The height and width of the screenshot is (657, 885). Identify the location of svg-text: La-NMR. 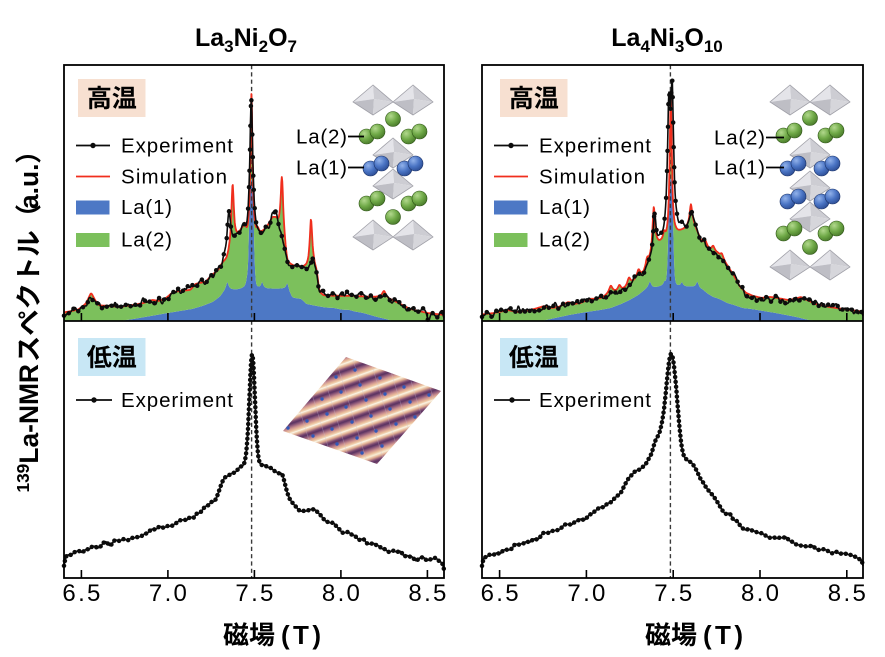
(29, 414).